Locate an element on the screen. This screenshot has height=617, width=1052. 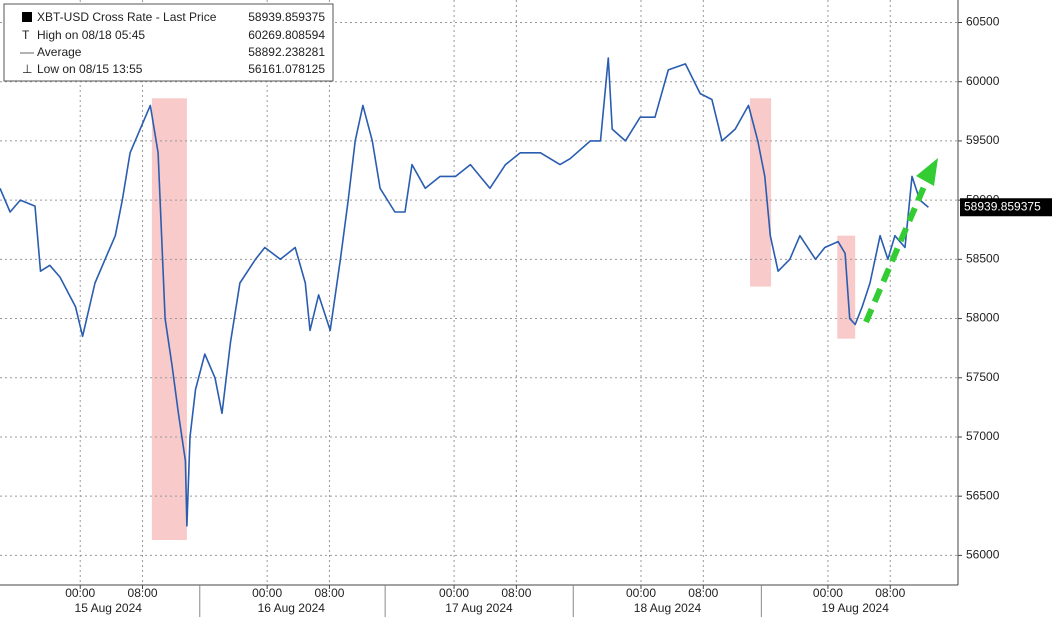
day-label: 19 Aug 2024 is located at coordinates (855, 608).